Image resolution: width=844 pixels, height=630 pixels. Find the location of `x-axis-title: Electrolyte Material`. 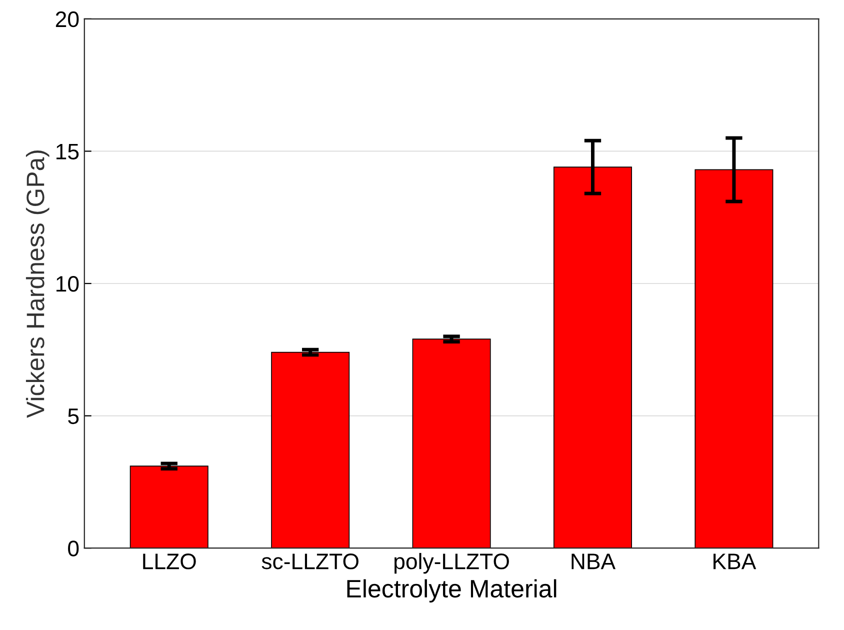

x-axis-title: Electrolyte Material is located at coordinates (451, 591).